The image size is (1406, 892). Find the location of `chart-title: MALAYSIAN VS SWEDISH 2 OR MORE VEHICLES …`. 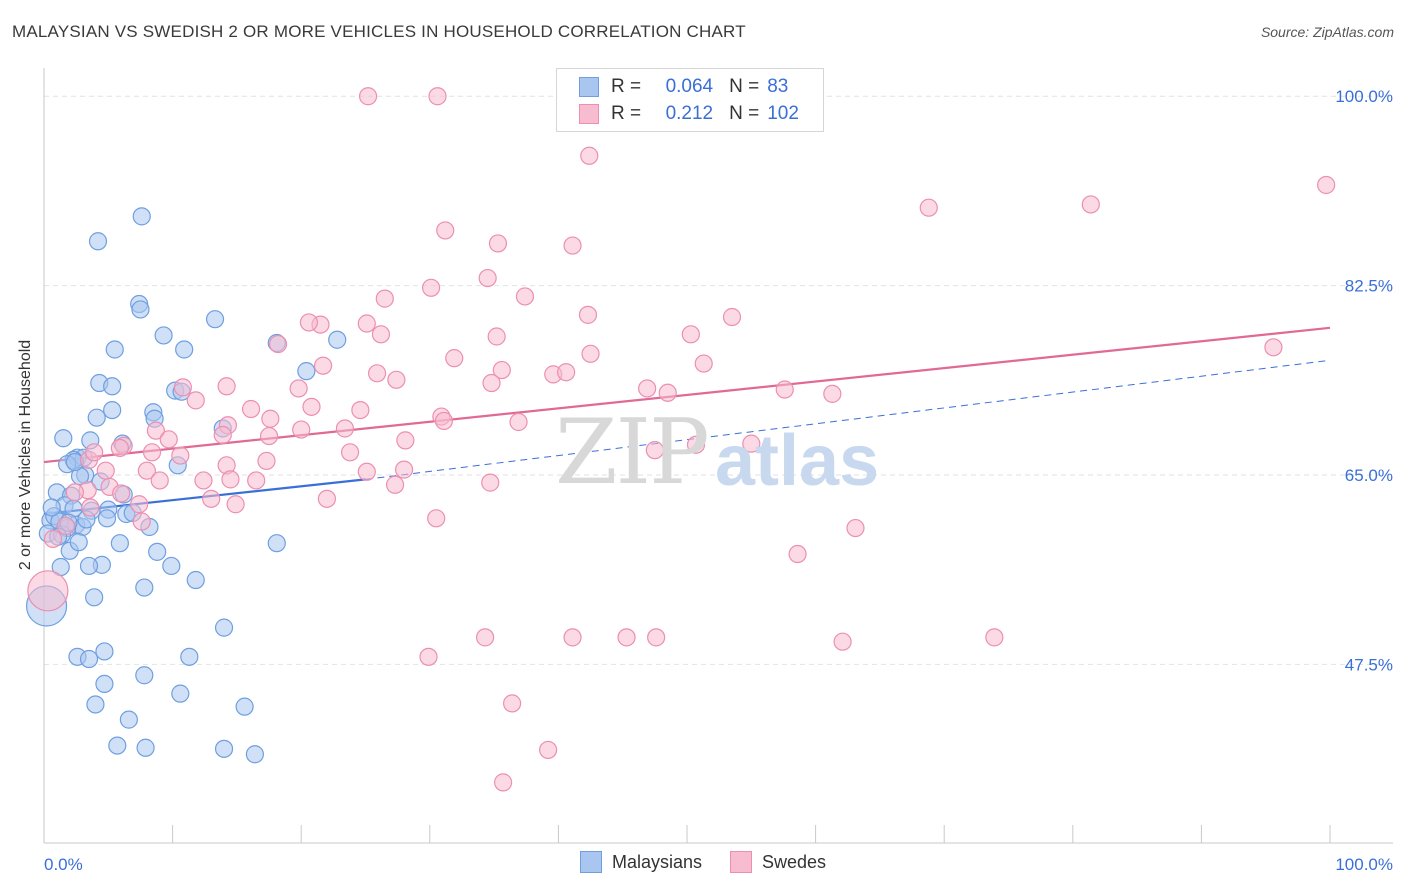

chart-title: MALAYSIAN VS SWEDISH 2 OR MORE VEHICLES … is located at coordinates (379, 31).